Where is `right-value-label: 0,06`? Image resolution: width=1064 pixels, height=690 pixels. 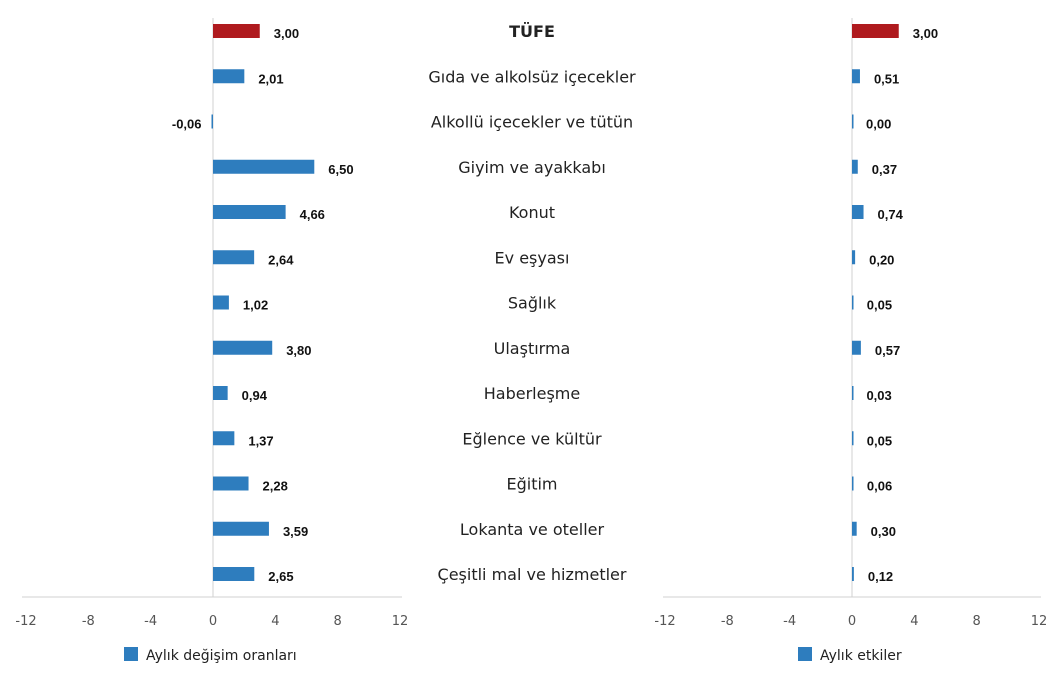
right-value-label: 0,06 is located at coordinates (879, 486).